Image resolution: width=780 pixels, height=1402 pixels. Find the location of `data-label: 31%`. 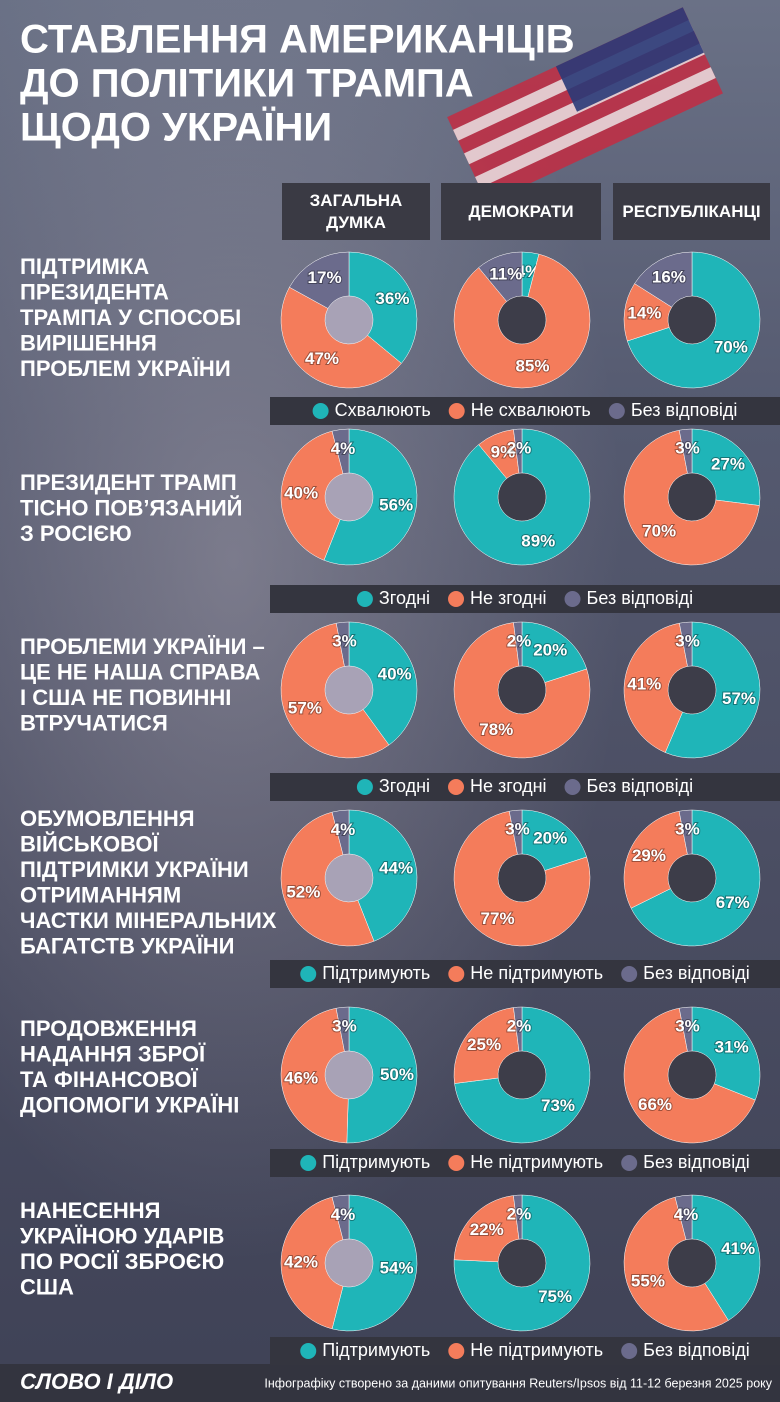

data-label: 31% is located at coordinates (732, 1047).